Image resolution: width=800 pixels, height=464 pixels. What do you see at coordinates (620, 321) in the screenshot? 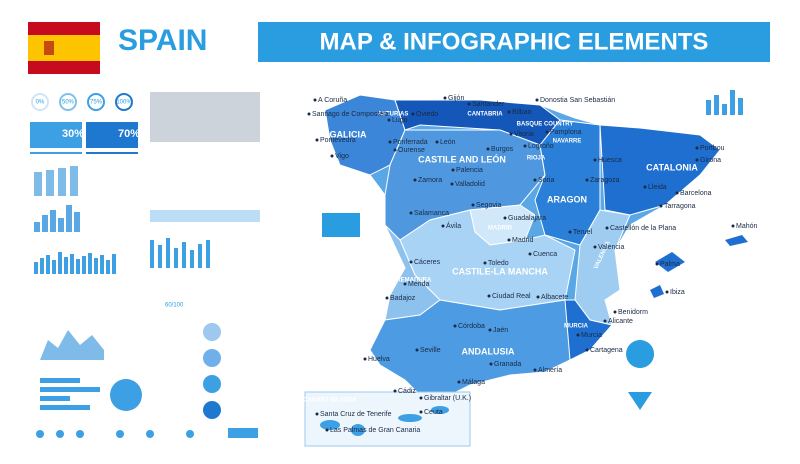
I see `city-label: Alicante` at bounding box center [620, 321].